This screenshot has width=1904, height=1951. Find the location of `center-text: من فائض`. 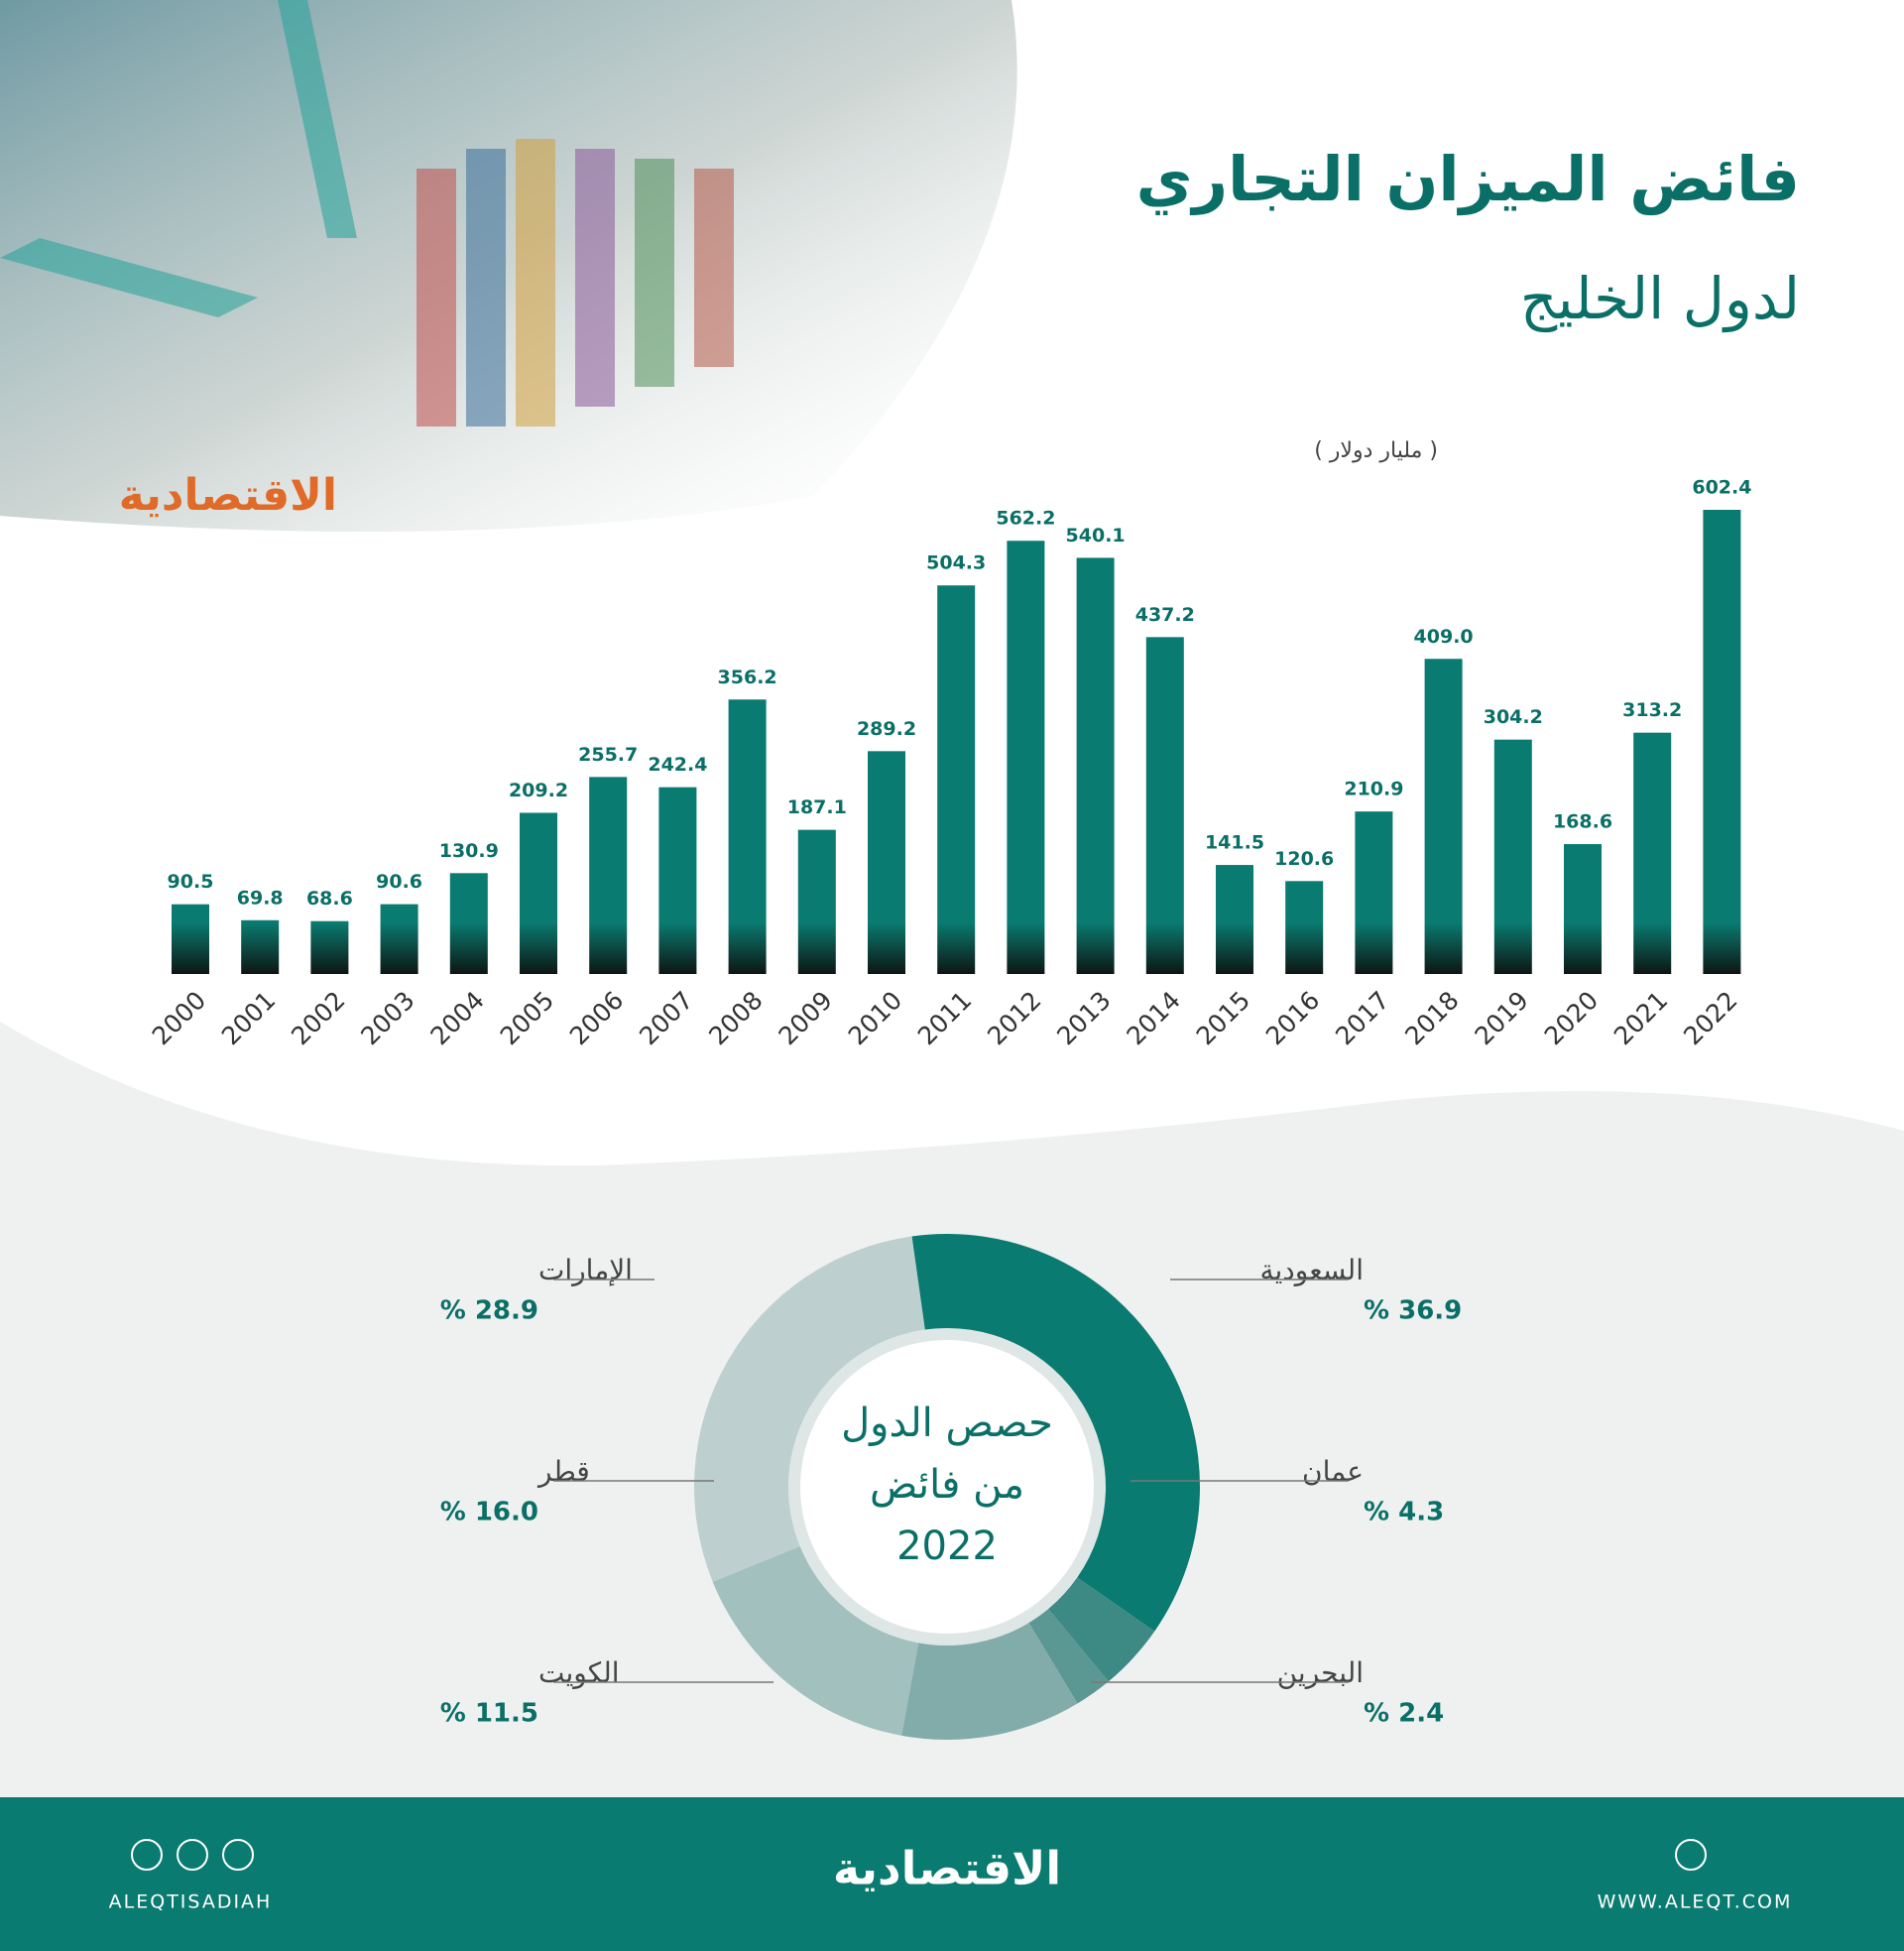

center-text: من فائض is located at coordinates (947, 1485).